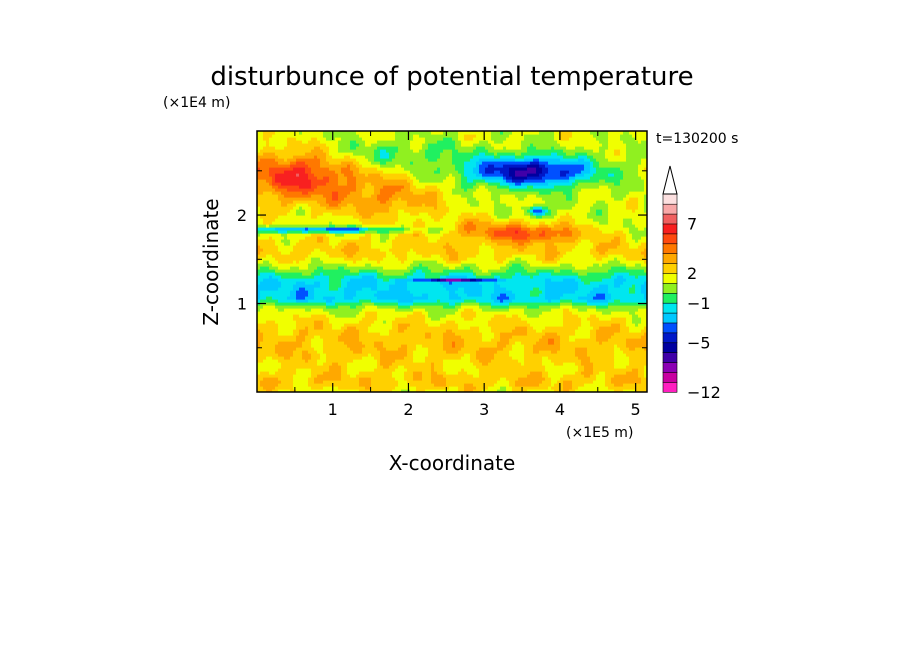  Describe the element at coordinates (242, 215) in the screenshot. I see `y-tick-label: 2` at that location.